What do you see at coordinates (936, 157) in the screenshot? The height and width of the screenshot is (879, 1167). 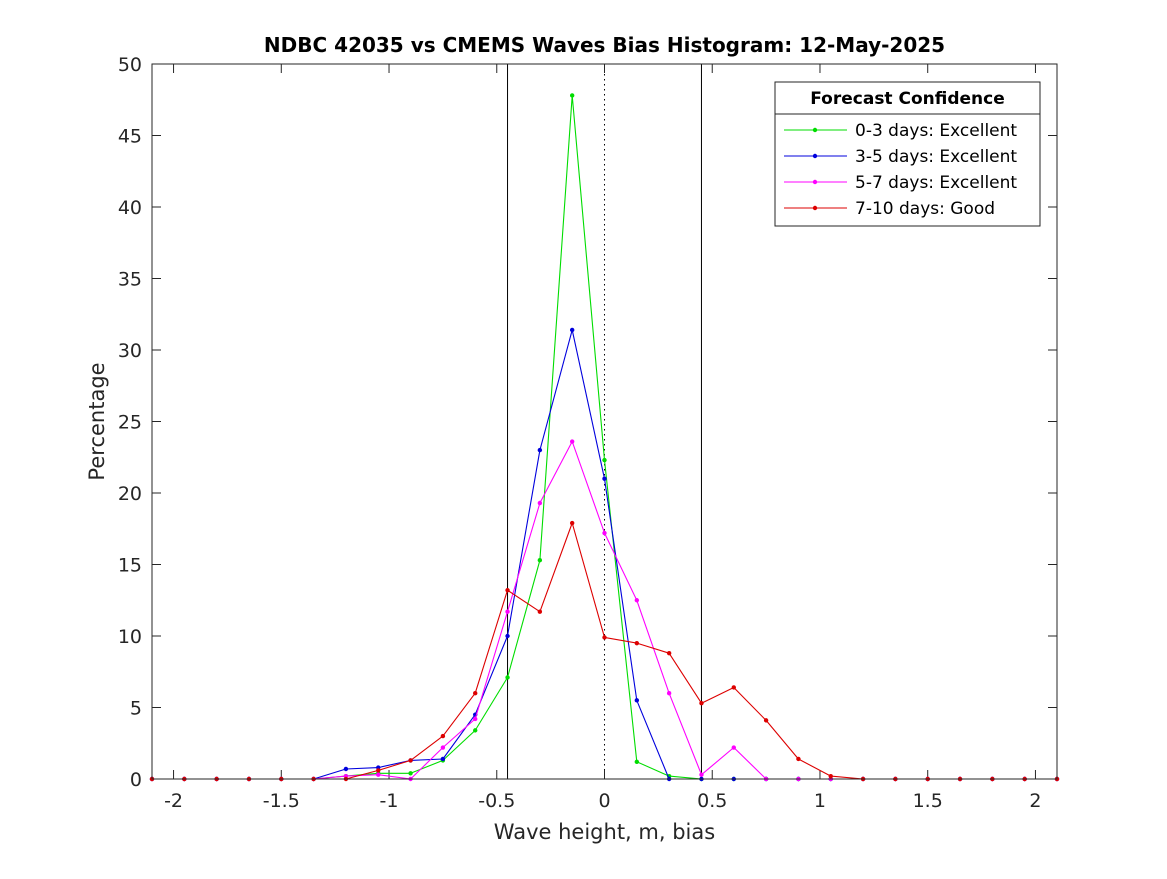 I see `legend-entry-2: 3-5 days: Excellent` at bounding box center [936, 157].